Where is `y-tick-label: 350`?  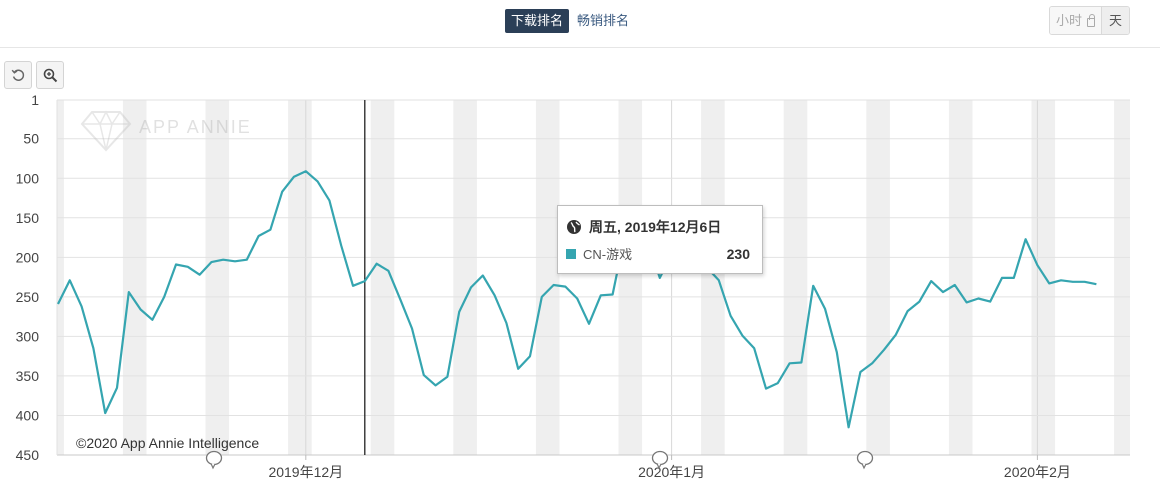
y-tick-label: 350 is located at coordinates (28, 376).